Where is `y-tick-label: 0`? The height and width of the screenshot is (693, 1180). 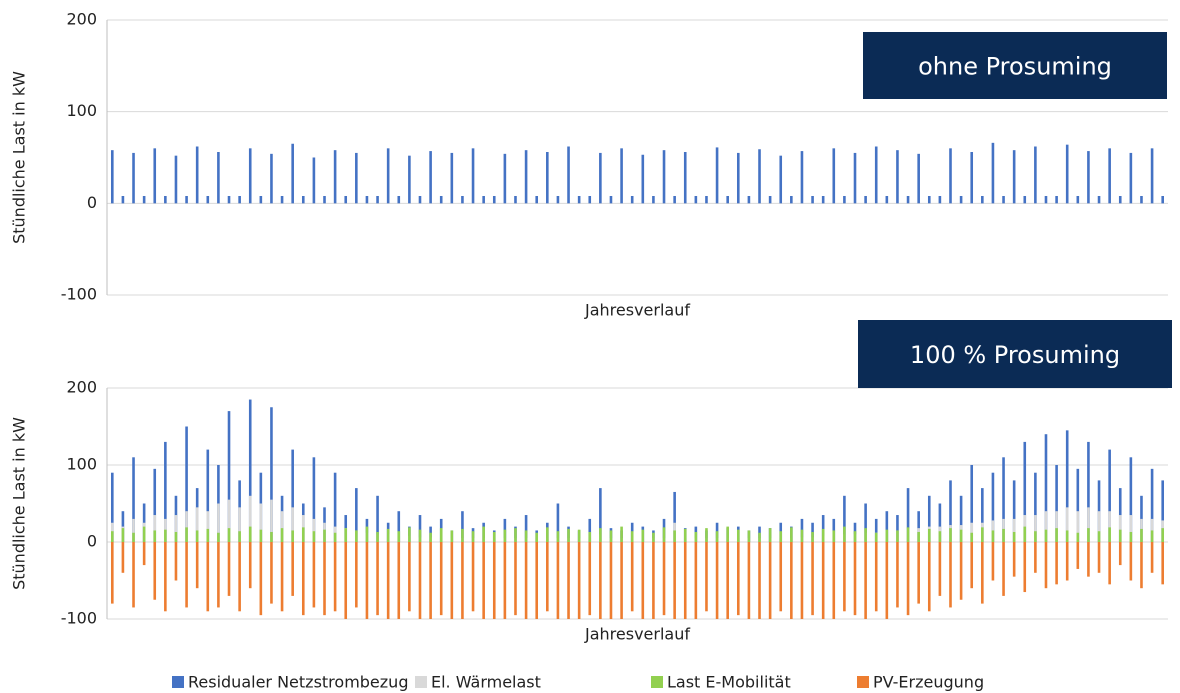 y-tick-label: 0 is located at coordinates (92, 541).